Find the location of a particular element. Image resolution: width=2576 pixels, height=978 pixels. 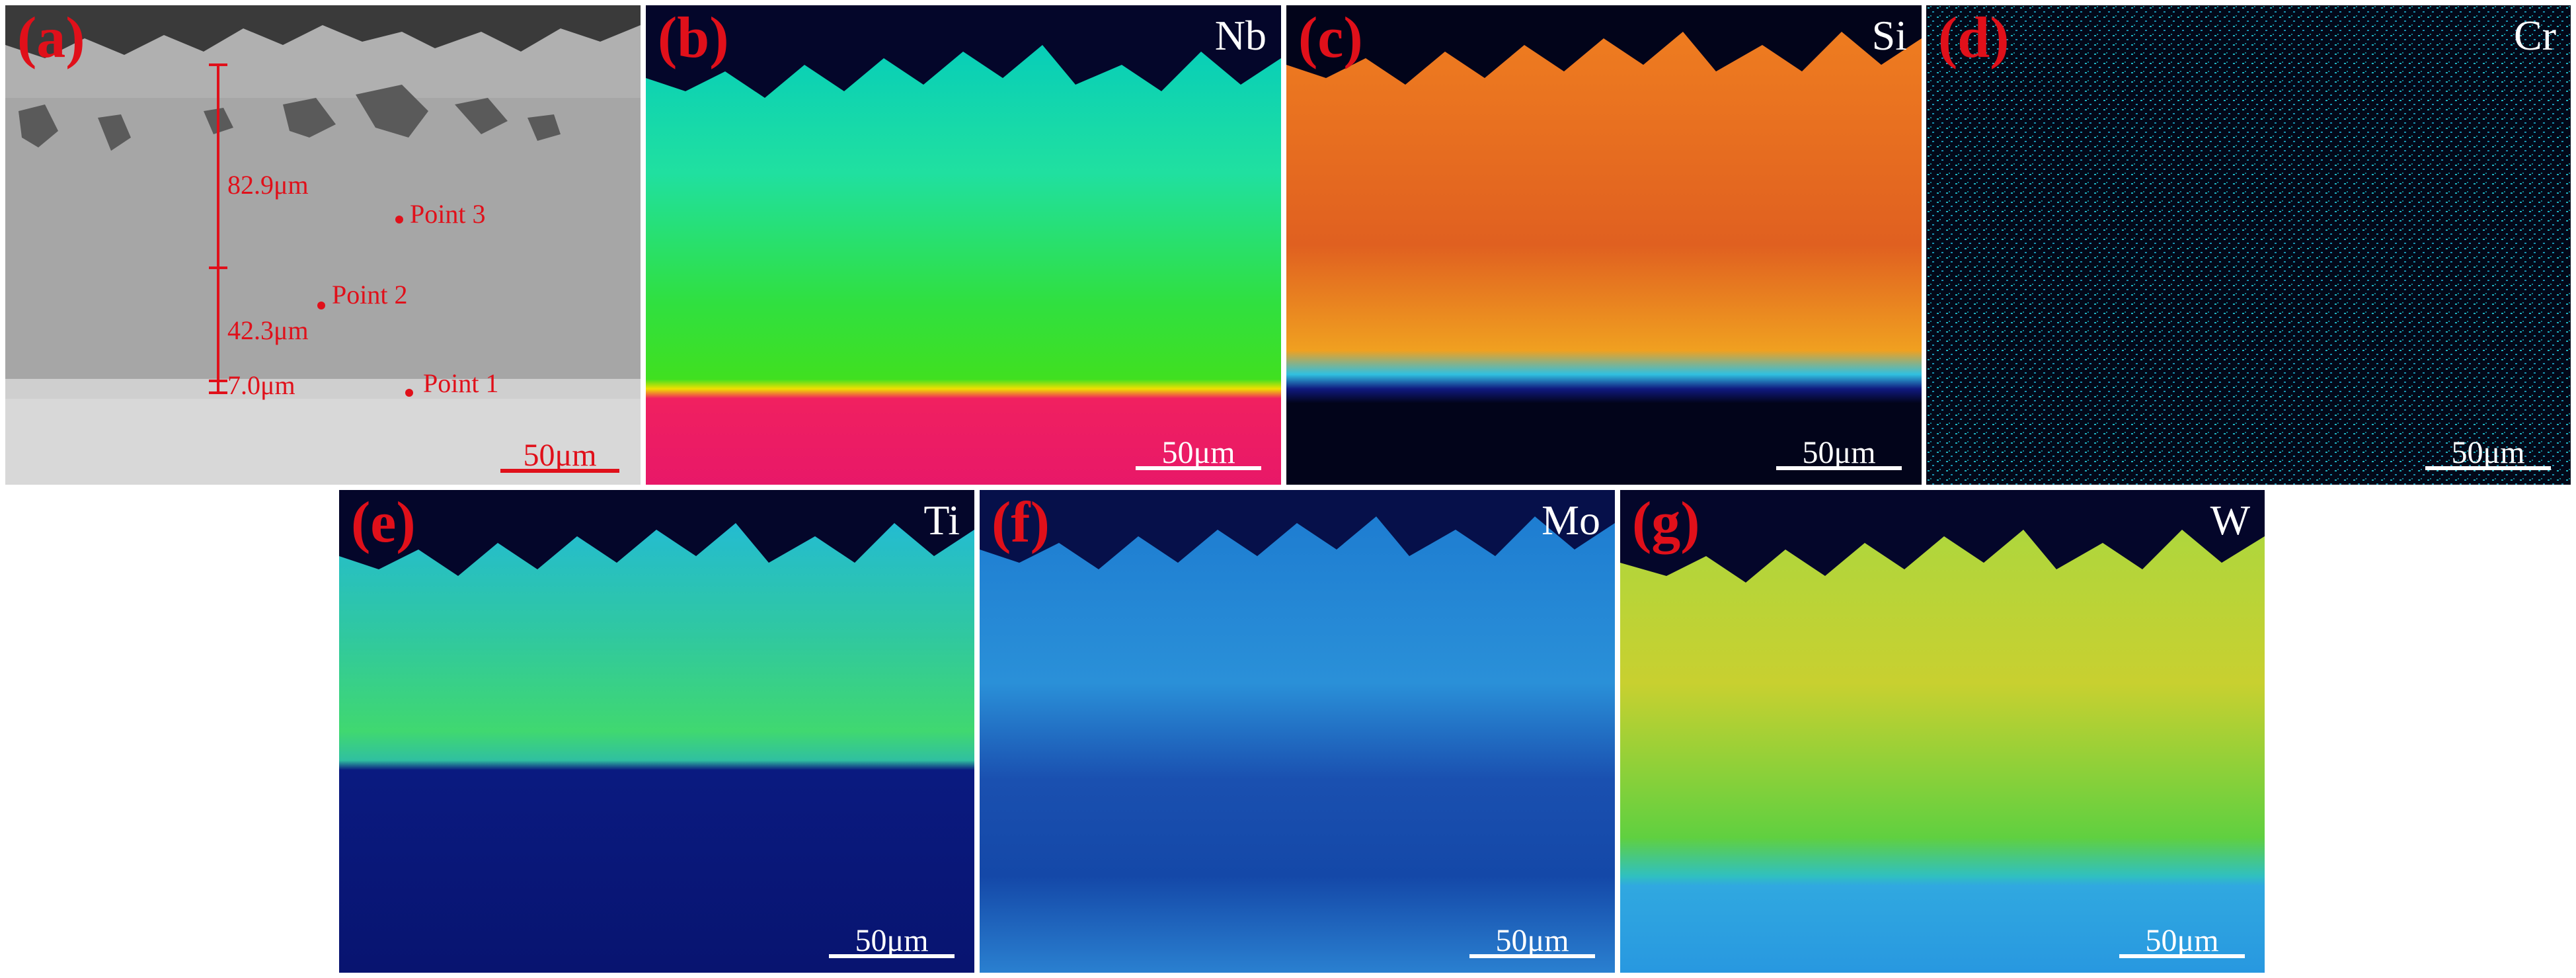

ti-elemental-map is located at coordinates (656, 731).